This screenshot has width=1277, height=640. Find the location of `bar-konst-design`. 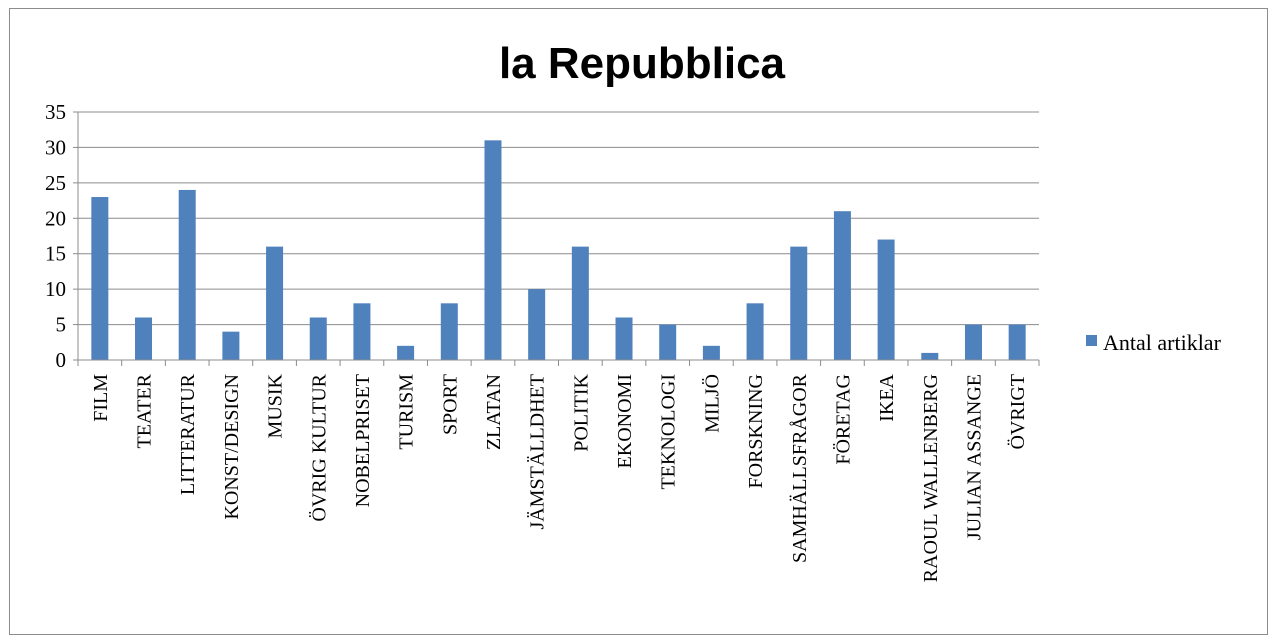

bar-konst-design is located at coordinates (231, 345).